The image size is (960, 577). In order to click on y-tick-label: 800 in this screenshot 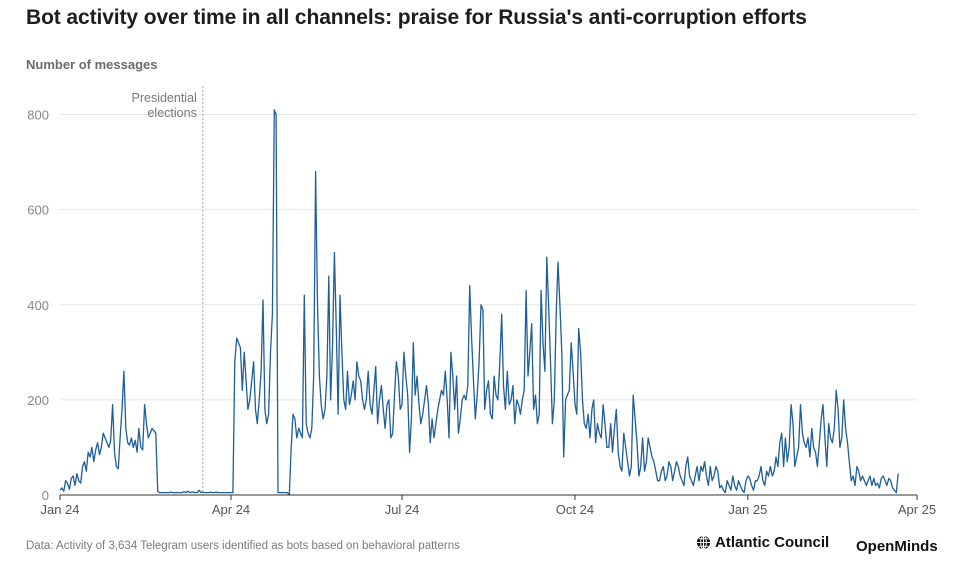, I will do `click(38, 115)`.